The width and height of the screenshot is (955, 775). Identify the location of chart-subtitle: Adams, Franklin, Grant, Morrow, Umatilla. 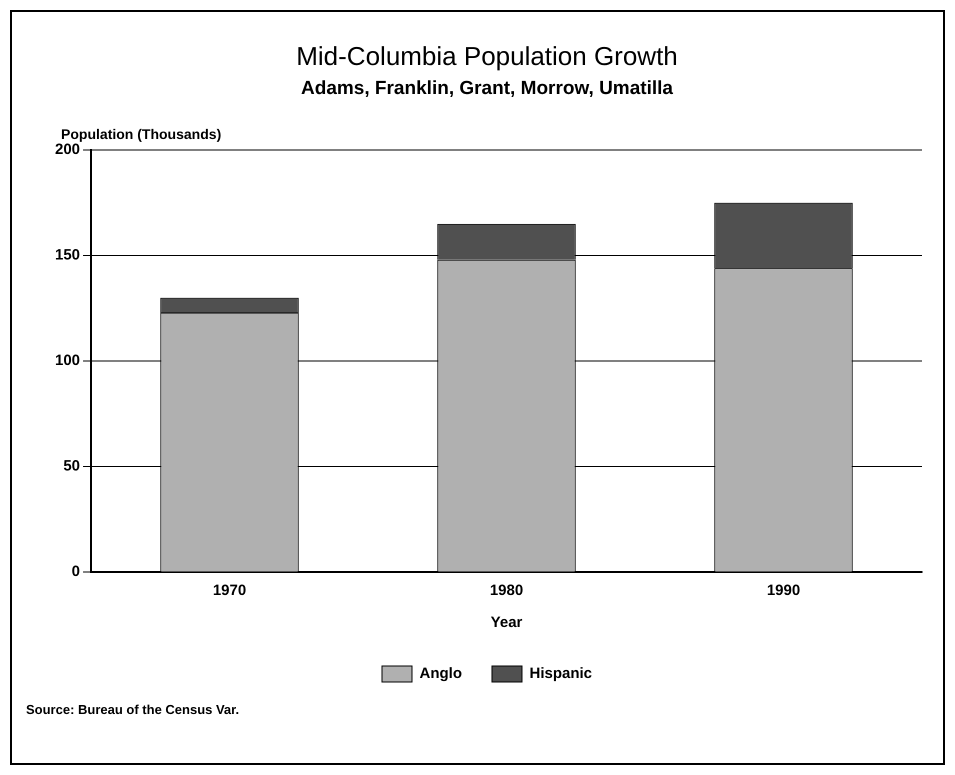
(487, 88).